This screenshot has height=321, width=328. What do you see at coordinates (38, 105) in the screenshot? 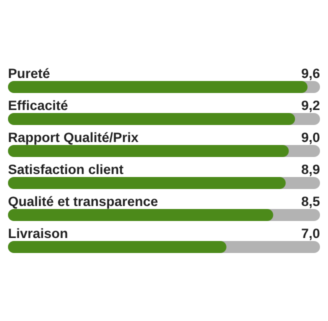
I see `y-tick-label: Efficacité` at bounding box center [38, 105].